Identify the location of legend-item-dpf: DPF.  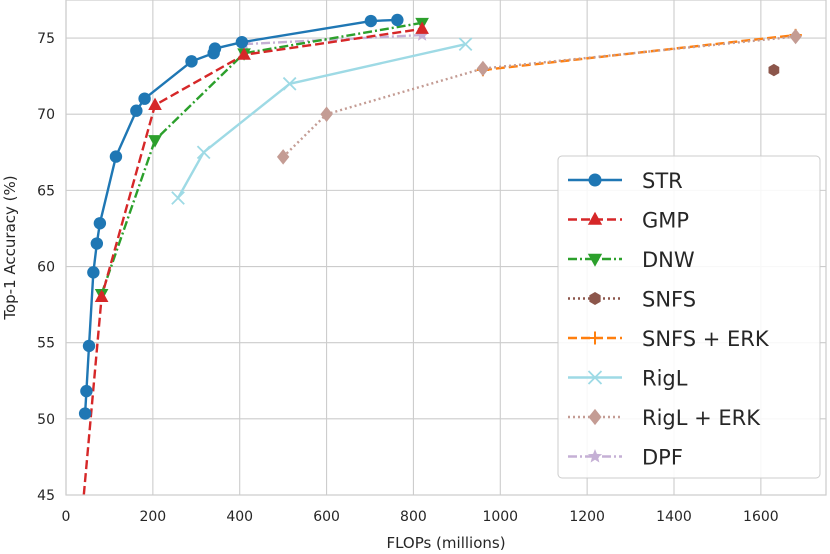
(625, 458).